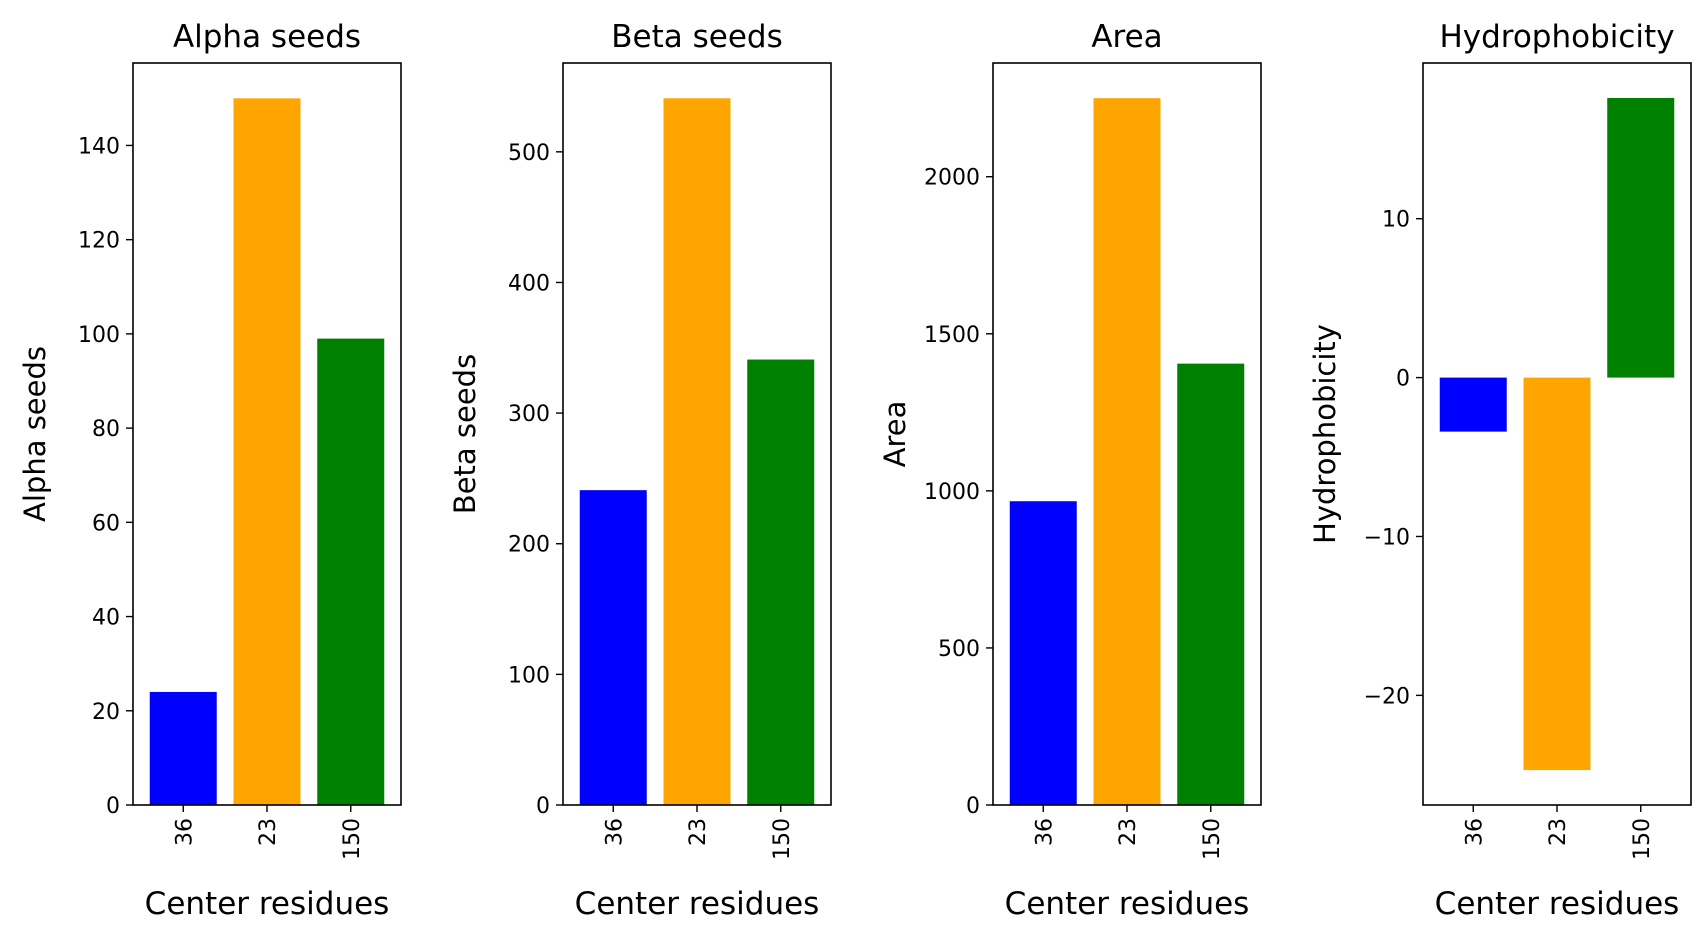  I want to click on y-axis-label: Hydrophobicity, so click(1325, 434).